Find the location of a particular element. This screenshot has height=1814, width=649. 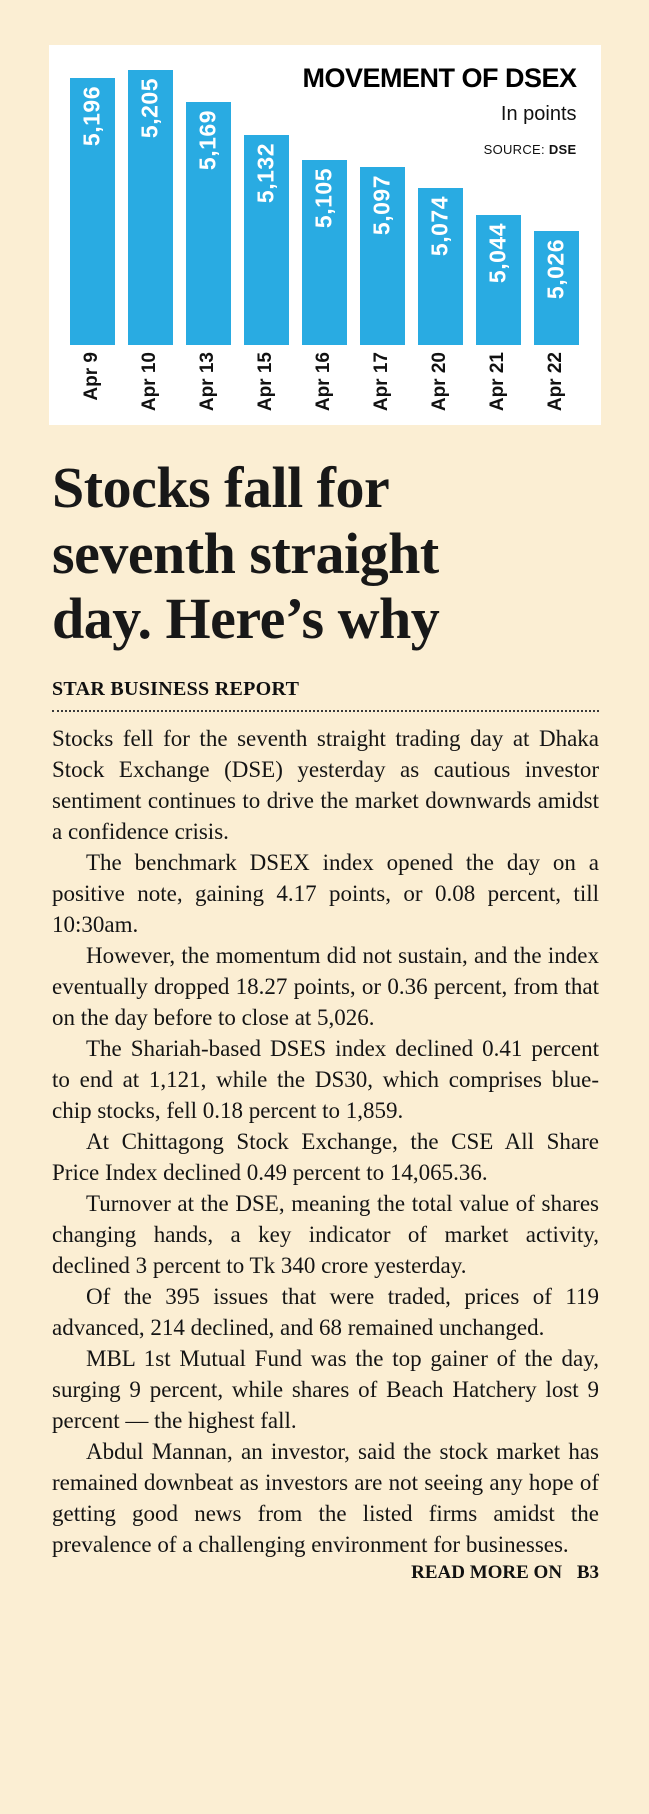

dsex-bar: 5,169 is located at coordinates (208, 223).